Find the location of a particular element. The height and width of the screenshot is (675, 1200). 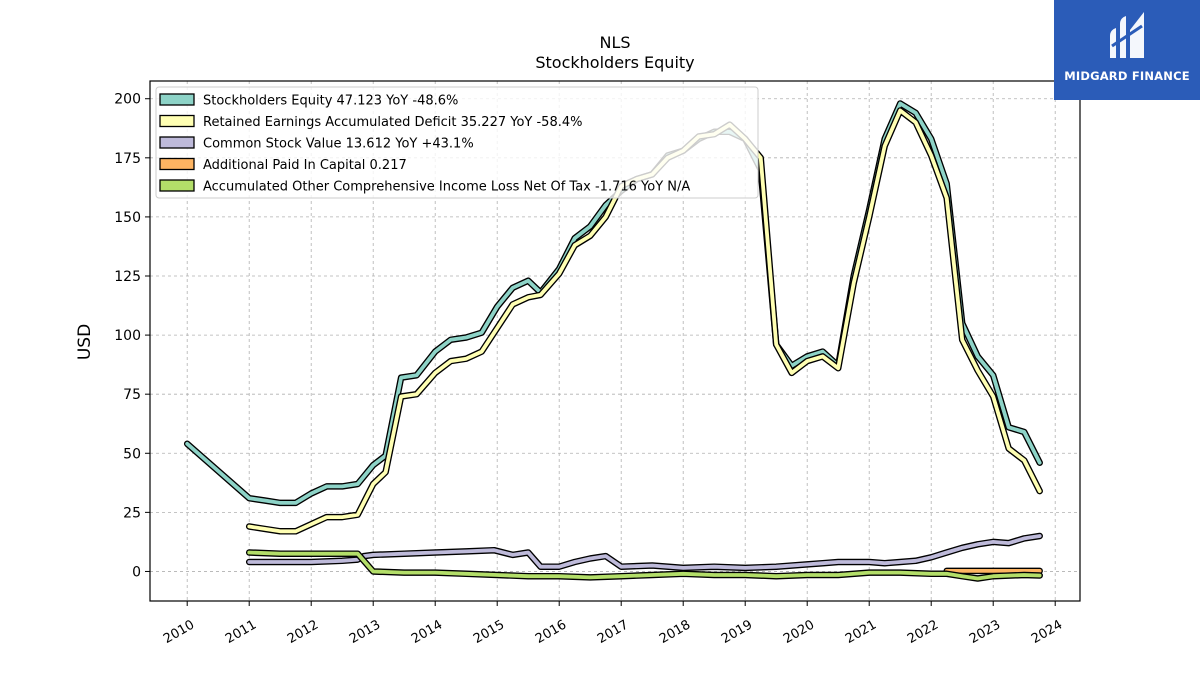

legend-entry: Common Stock Value 13.612 YoY +43.1% is located at coordinates (338, 144).